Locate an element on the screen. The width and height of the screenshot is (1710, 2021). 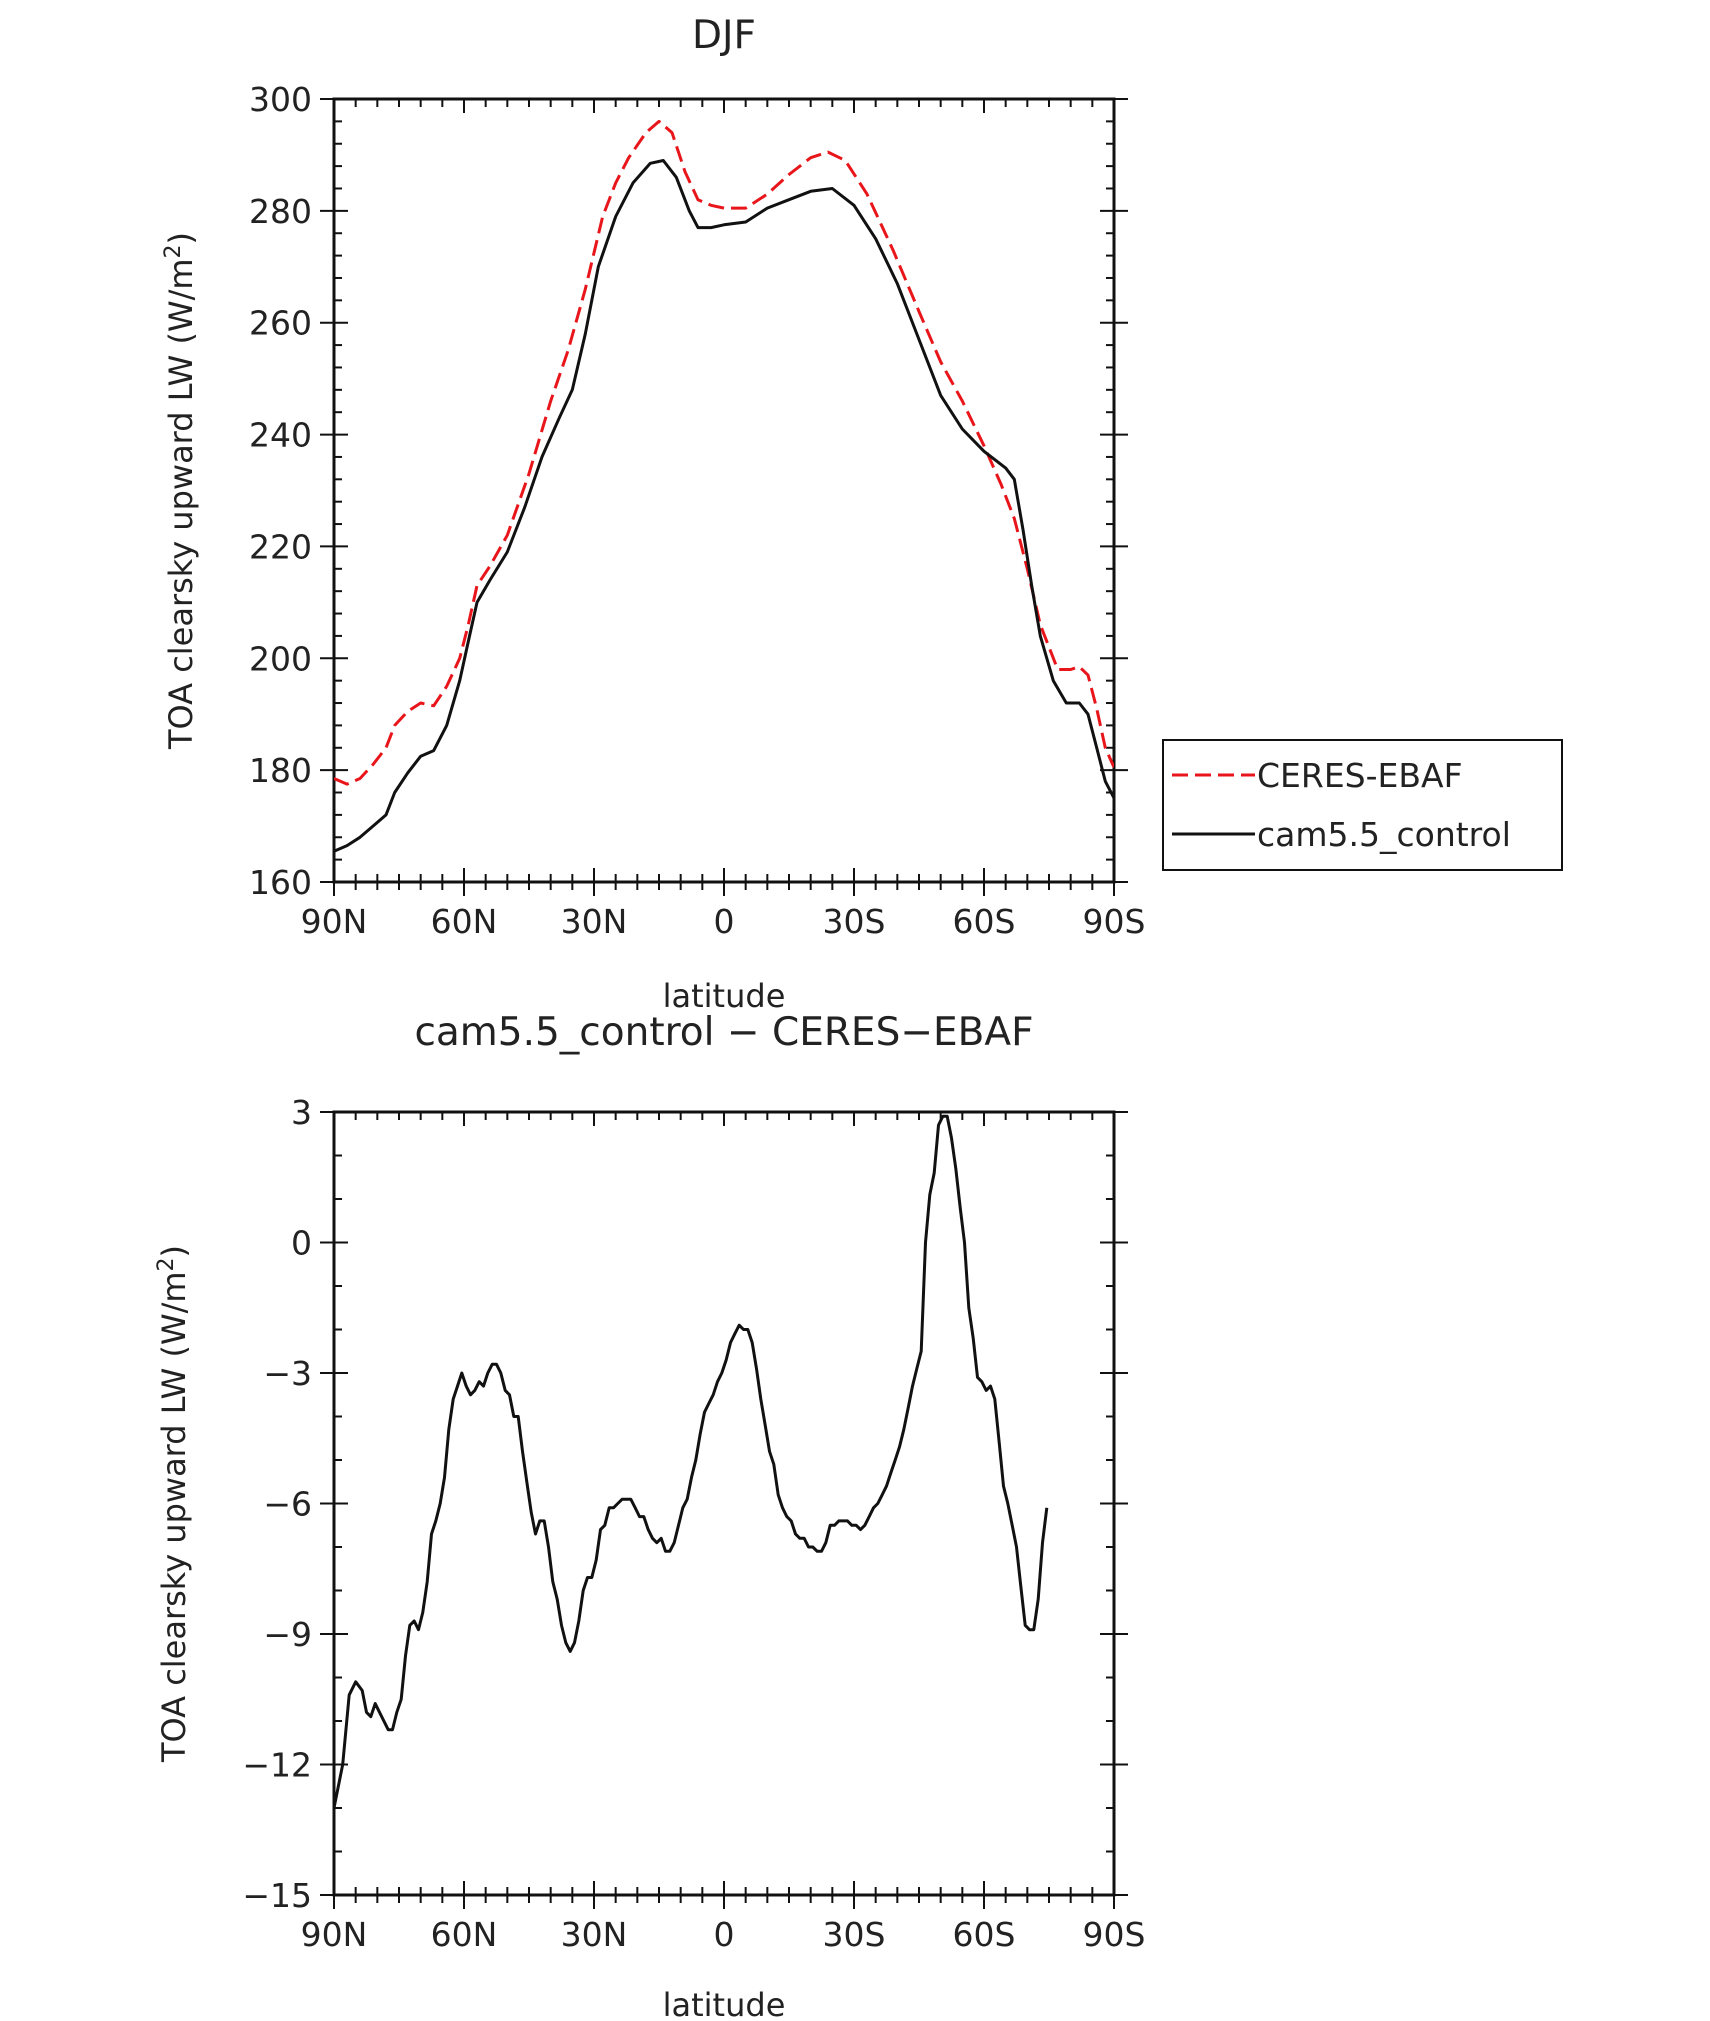
y-tick-label: 200 is located at coordinates (280, 658).